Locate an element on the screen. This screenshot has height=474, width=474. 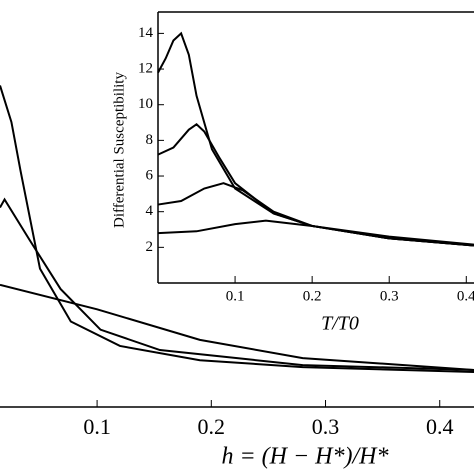
y-tick-label: 8 is located at coordinates (150, 140).